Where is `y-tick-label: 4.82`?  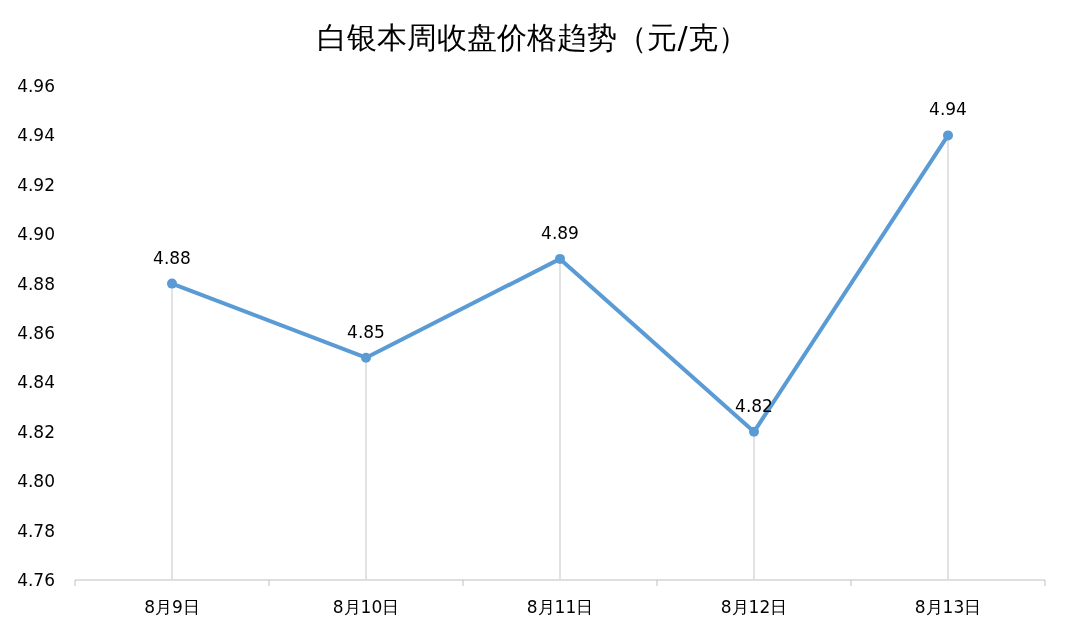
y-tick-label: 4.82 is located at coordinates (36, 431).